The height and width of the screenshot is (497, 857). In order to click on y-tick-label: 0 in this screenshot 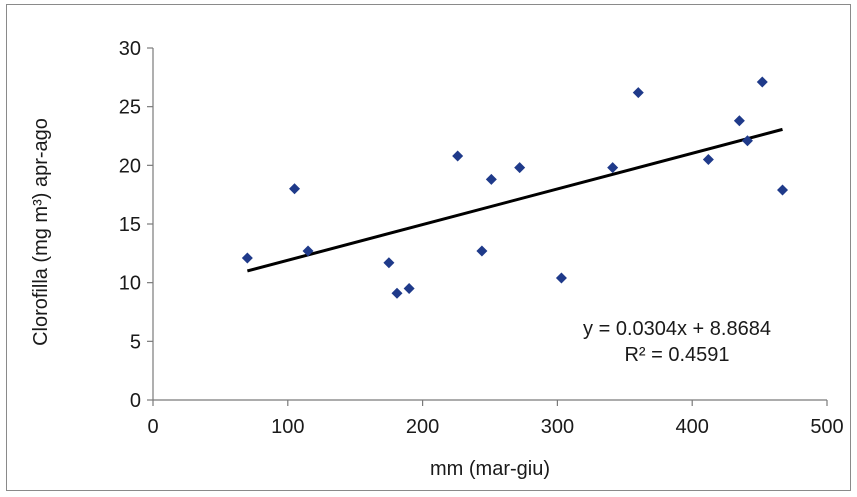, I will do `click(135, 401)`.